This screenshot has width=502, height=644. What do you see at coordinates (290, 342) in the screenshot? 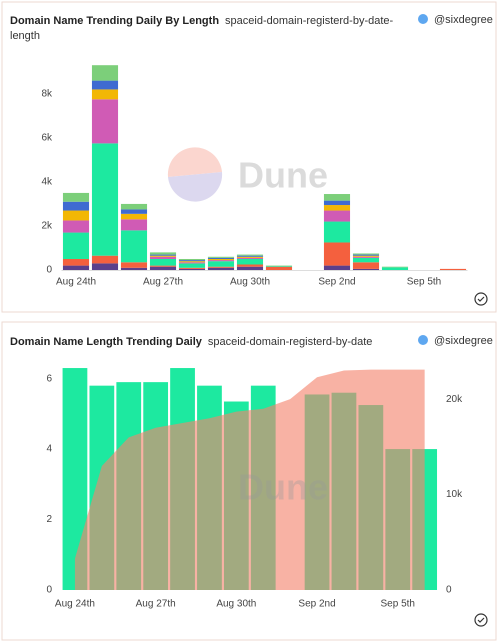
I see `query-name: spaceid-domain-registerd-by-date` at bounding box center [290, 342].